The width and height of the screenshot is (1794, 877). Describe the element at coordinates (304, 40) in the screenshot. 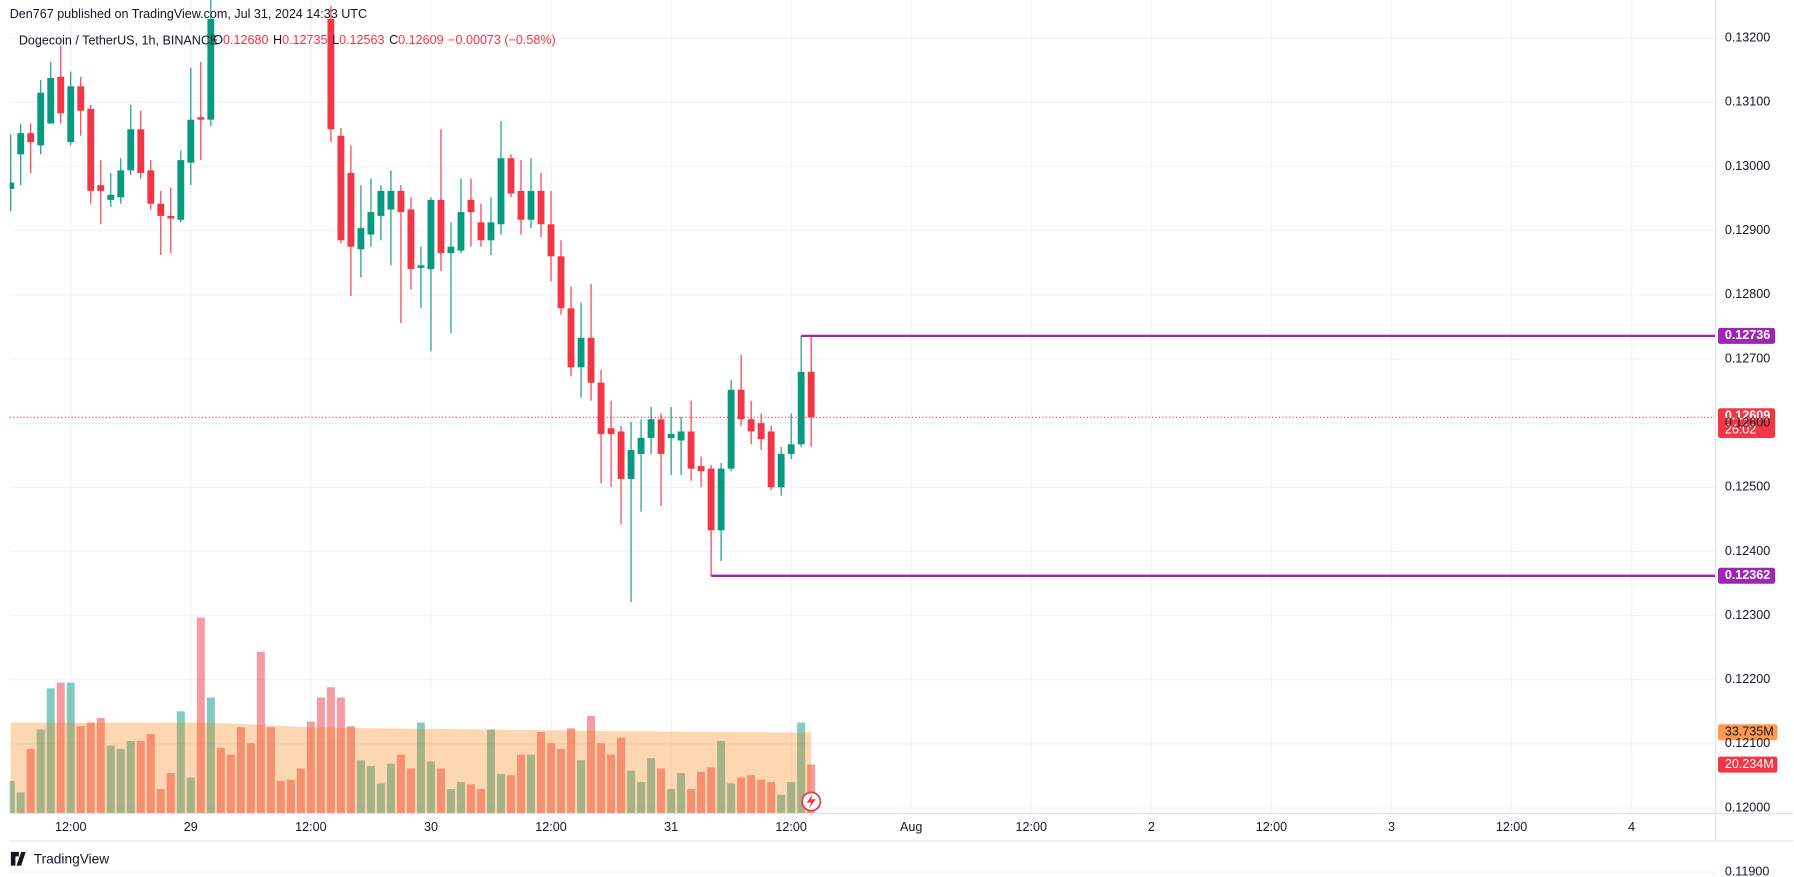

I see `legend-value: 0.12735` at that location.